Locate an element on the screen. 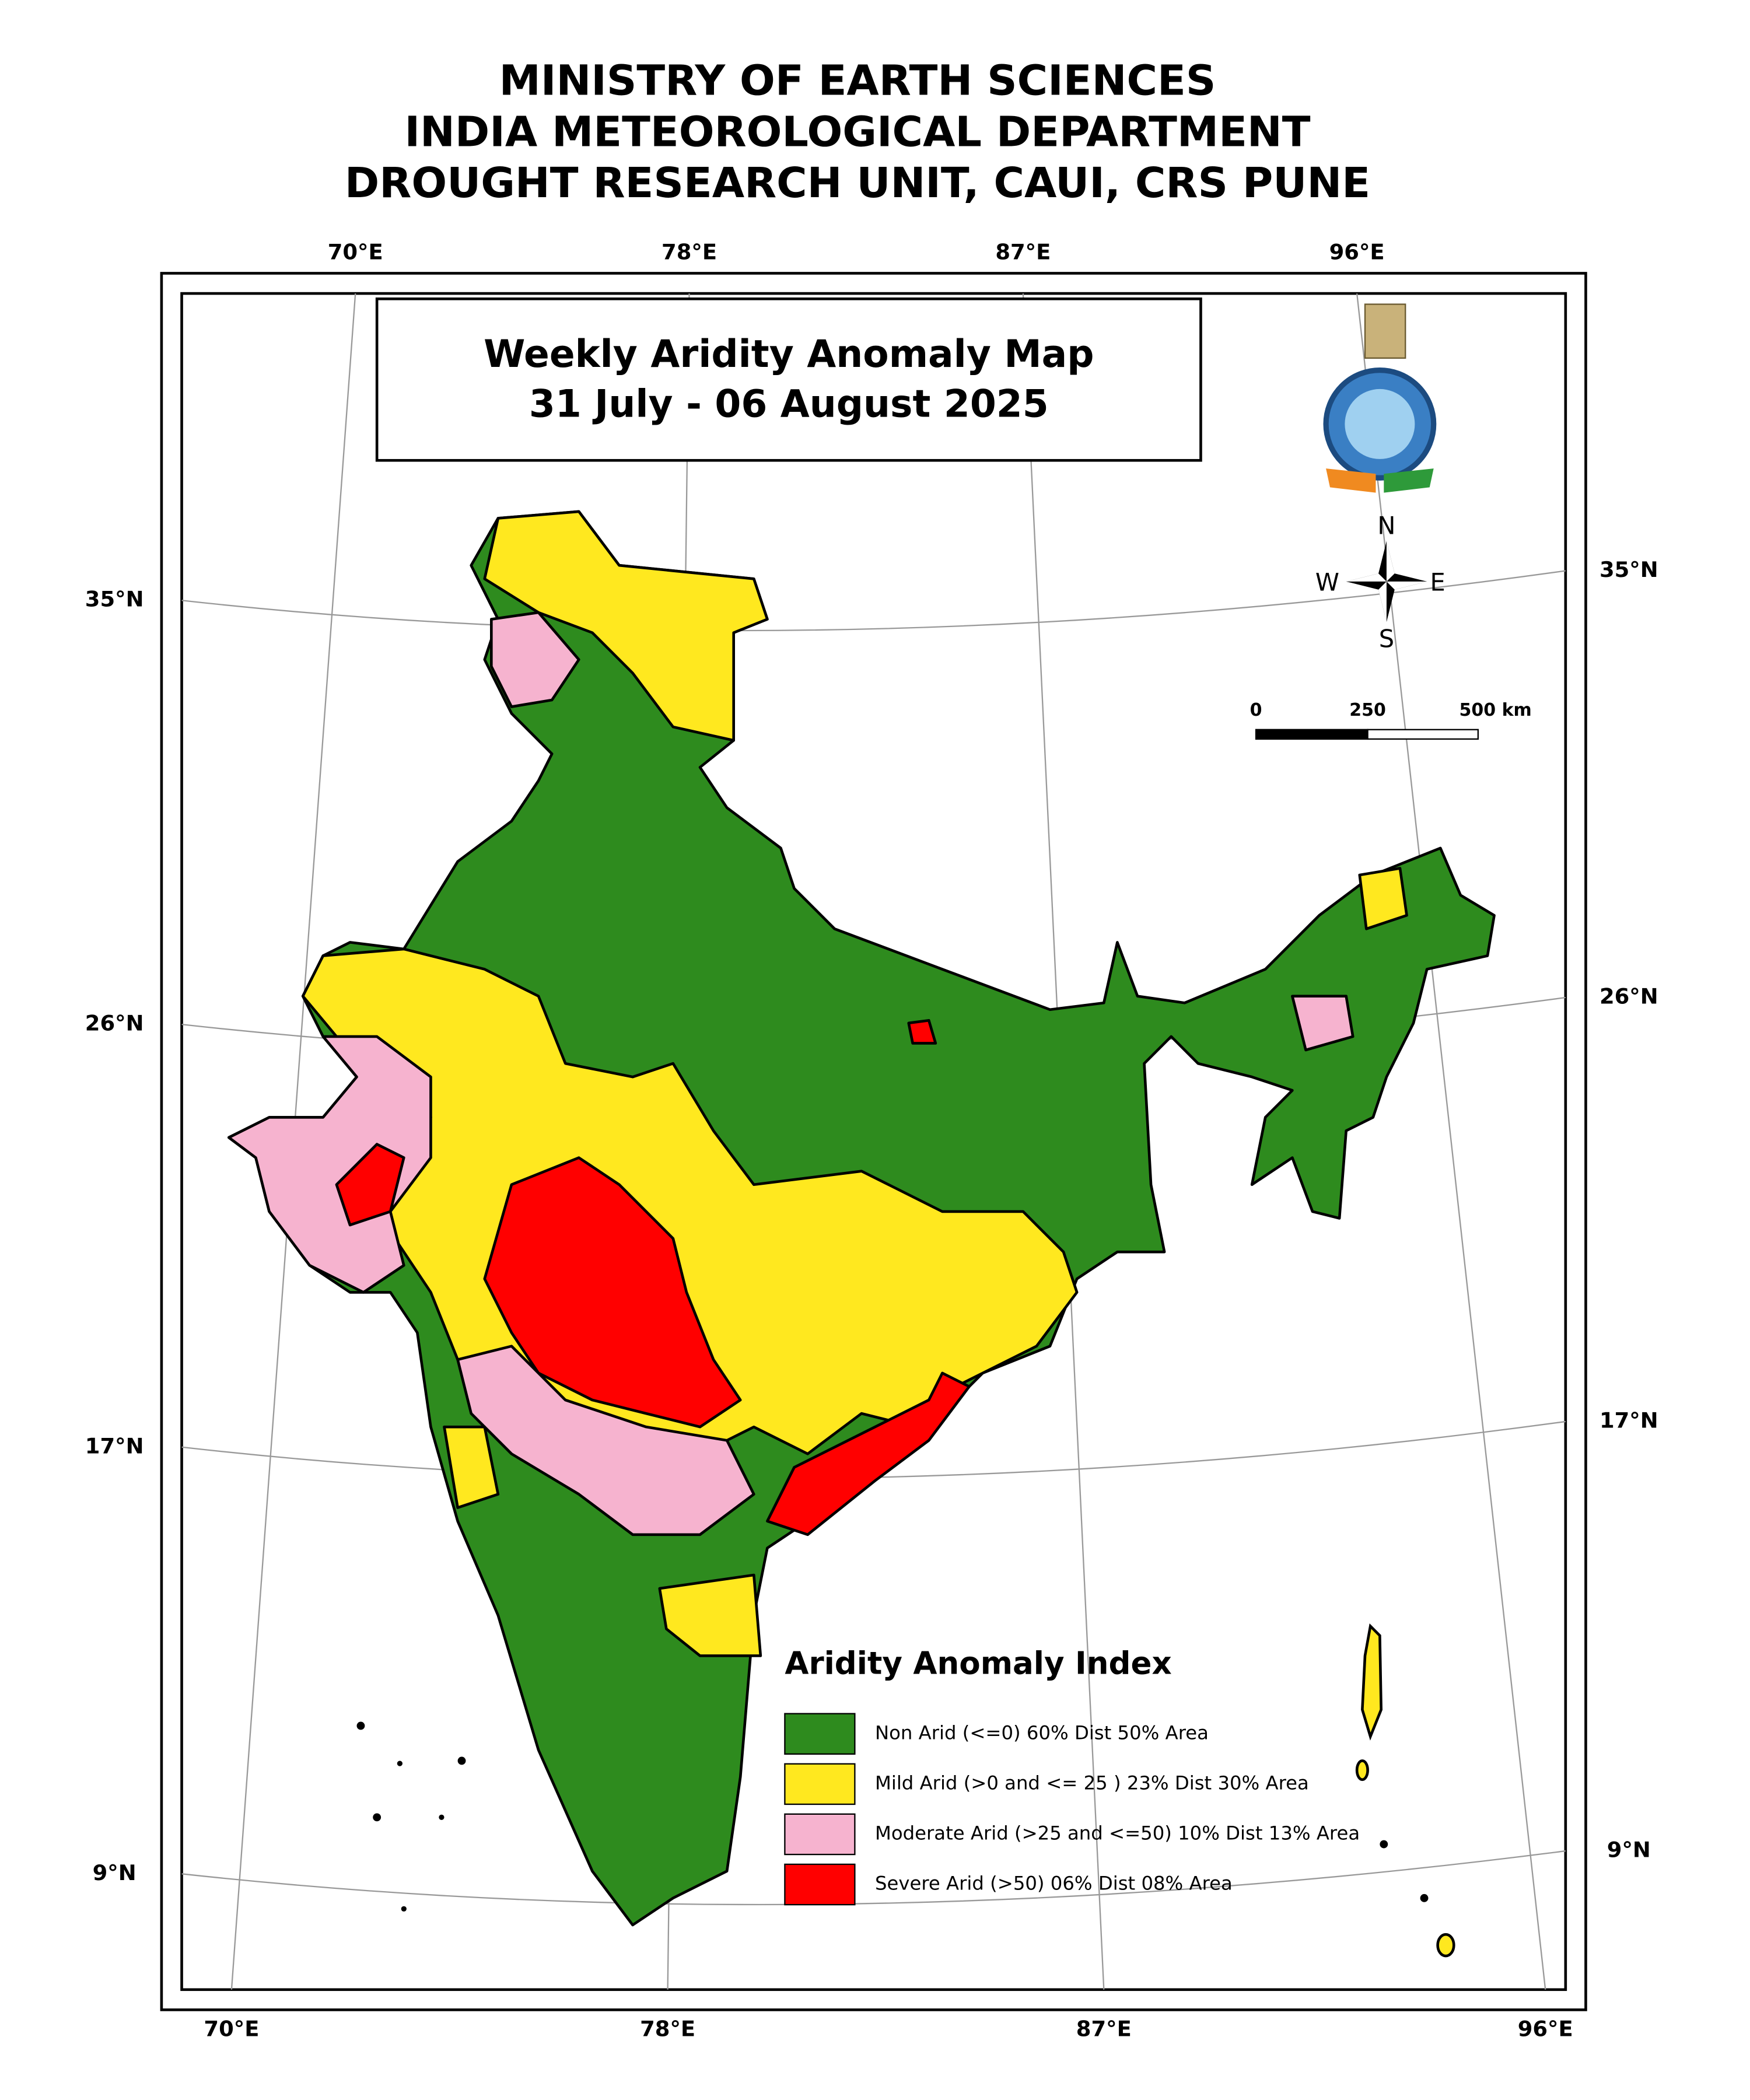 This screenshot has height=2100, width=1750. map-title: Weekly Aridity Anomaly Map is located at coordinates (789, 354).